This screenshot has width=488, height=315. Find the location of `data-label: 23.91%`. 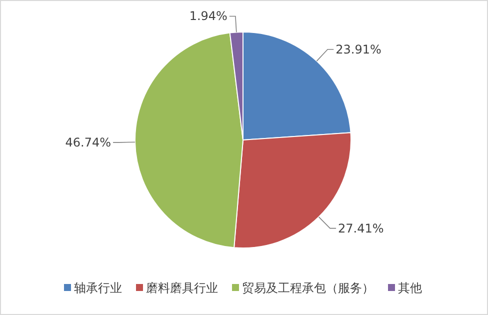

data-label: 23.91% is located at coordinates (359, 49).